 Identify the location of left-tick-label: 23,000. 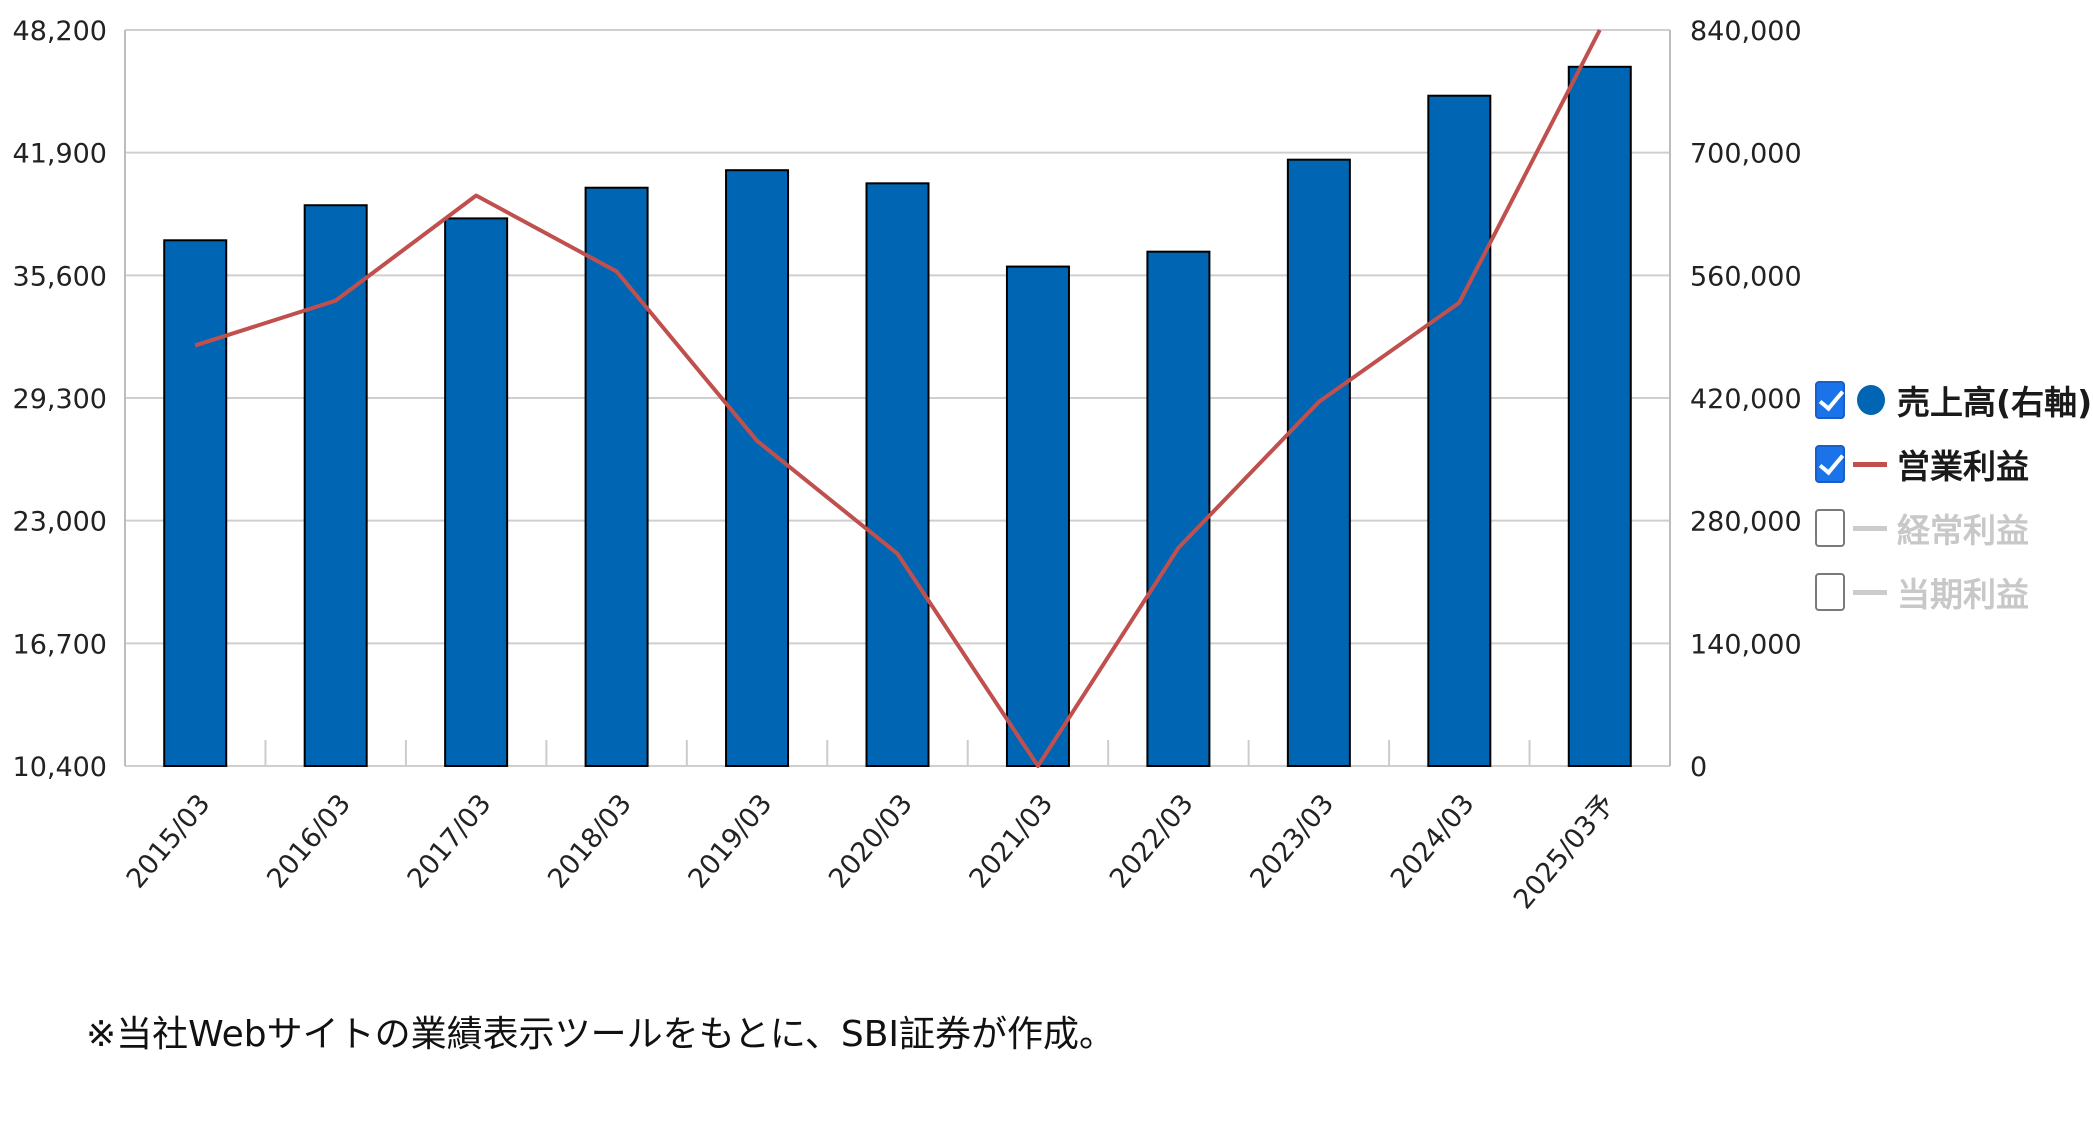
(60, 522).